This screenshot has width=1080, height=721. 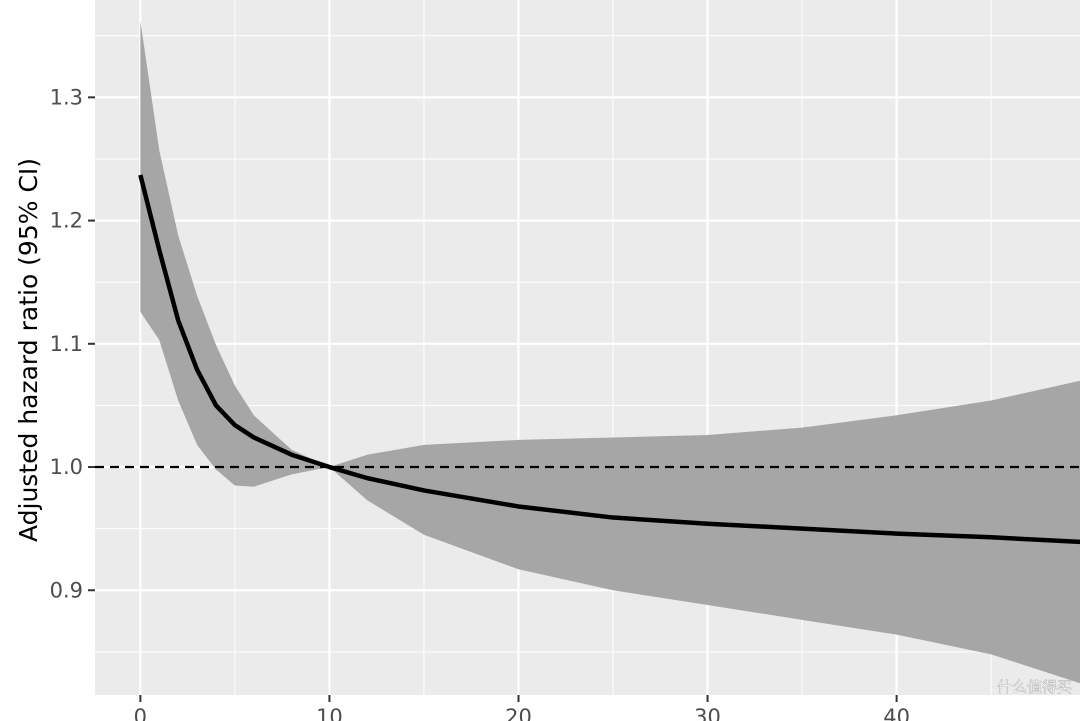 What do you see at coordinates (707, 713) in the screenshot?
I see `x-tick-label: 30` at bounding box center [707, 713].